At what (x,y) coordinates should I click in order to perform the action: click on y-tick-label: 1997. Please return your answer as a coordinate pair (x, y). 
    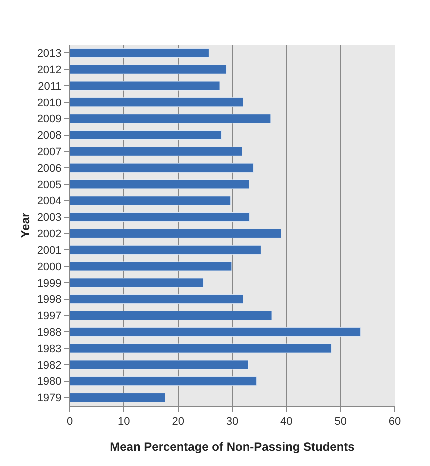
    Looking at the image, I should click on (49, 316).